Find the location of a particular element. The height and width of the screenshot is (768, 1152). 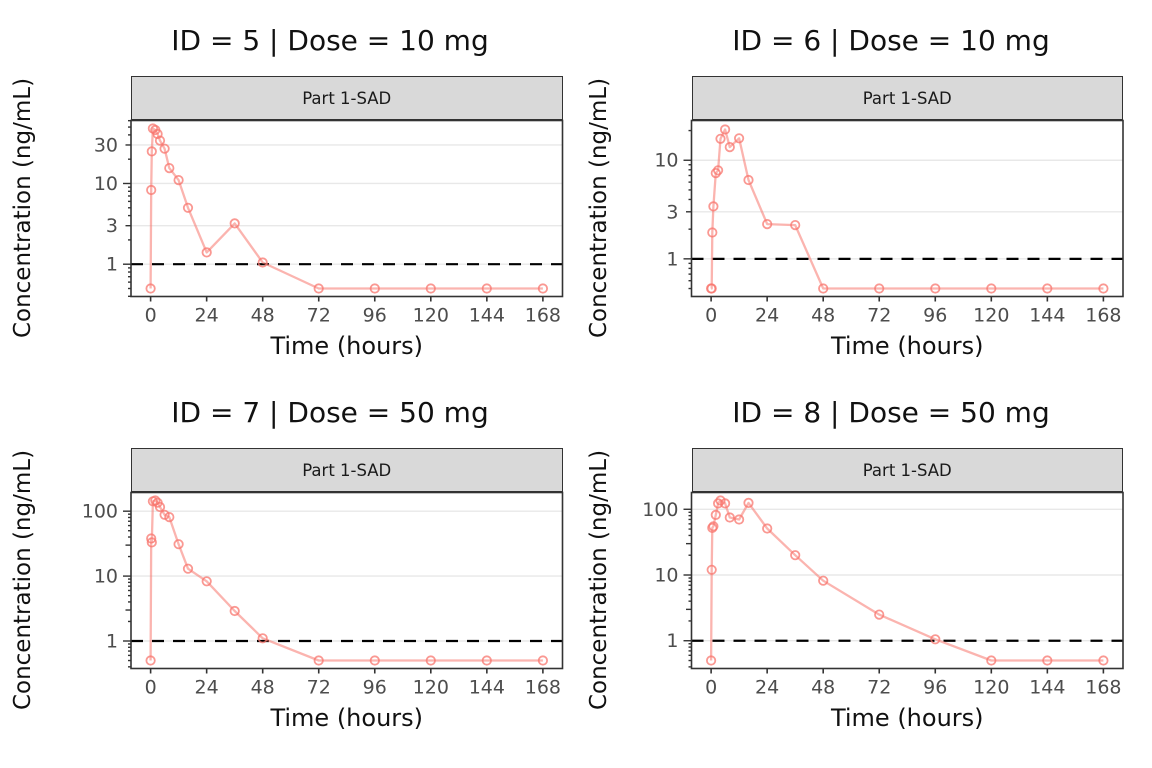

svg-text: 30 is located at coordinates (106, 145).